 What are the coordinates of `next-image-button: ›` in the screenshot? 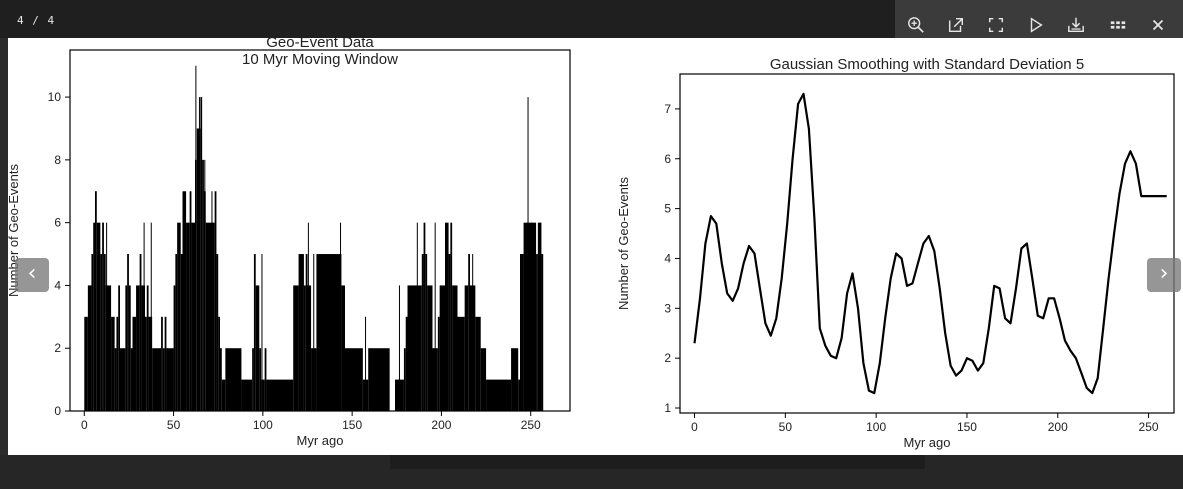 It's located at (1164, 275).